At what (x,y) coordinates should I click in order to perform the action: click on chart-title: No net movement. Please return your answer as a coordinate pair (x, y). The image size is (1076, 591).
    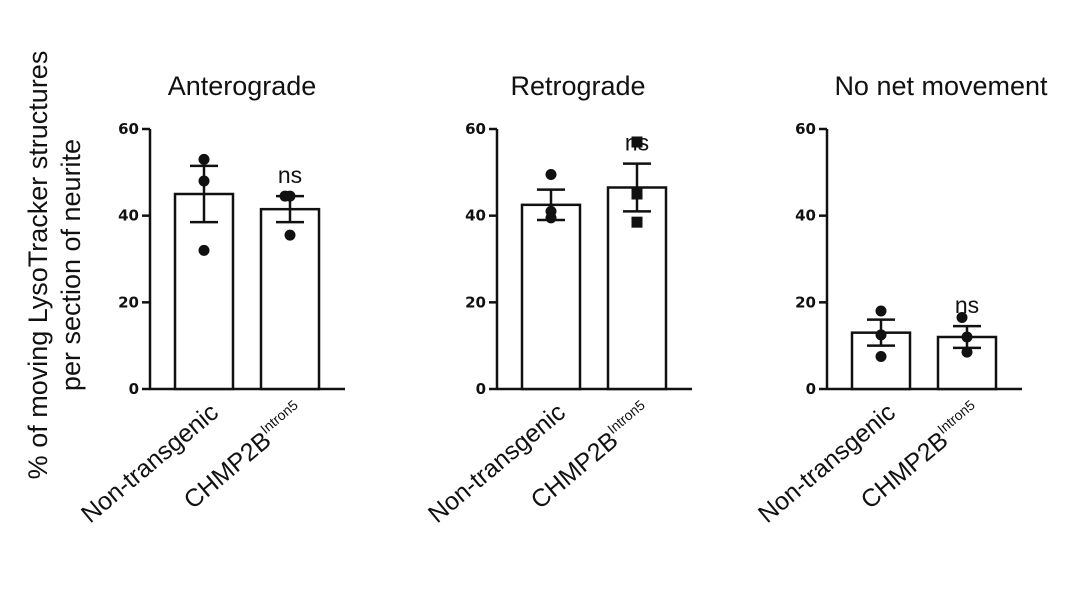
    Looking at the image, I should click on (941, 86).